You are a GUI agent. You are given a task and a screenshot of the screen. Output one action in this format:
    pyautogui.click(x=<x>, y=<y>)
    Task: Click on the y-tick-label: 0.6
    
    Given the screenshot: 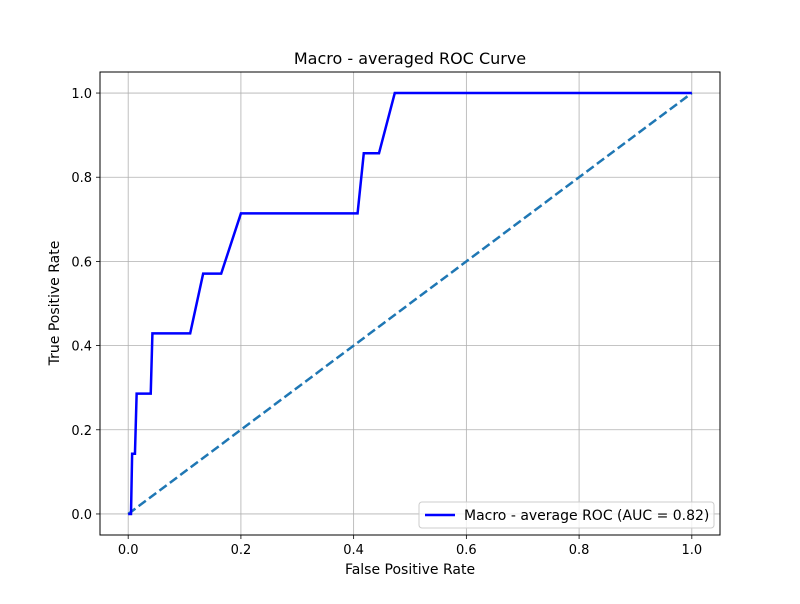 What is the action you would take?
    pyautogui.click(x=81, y=262)
    